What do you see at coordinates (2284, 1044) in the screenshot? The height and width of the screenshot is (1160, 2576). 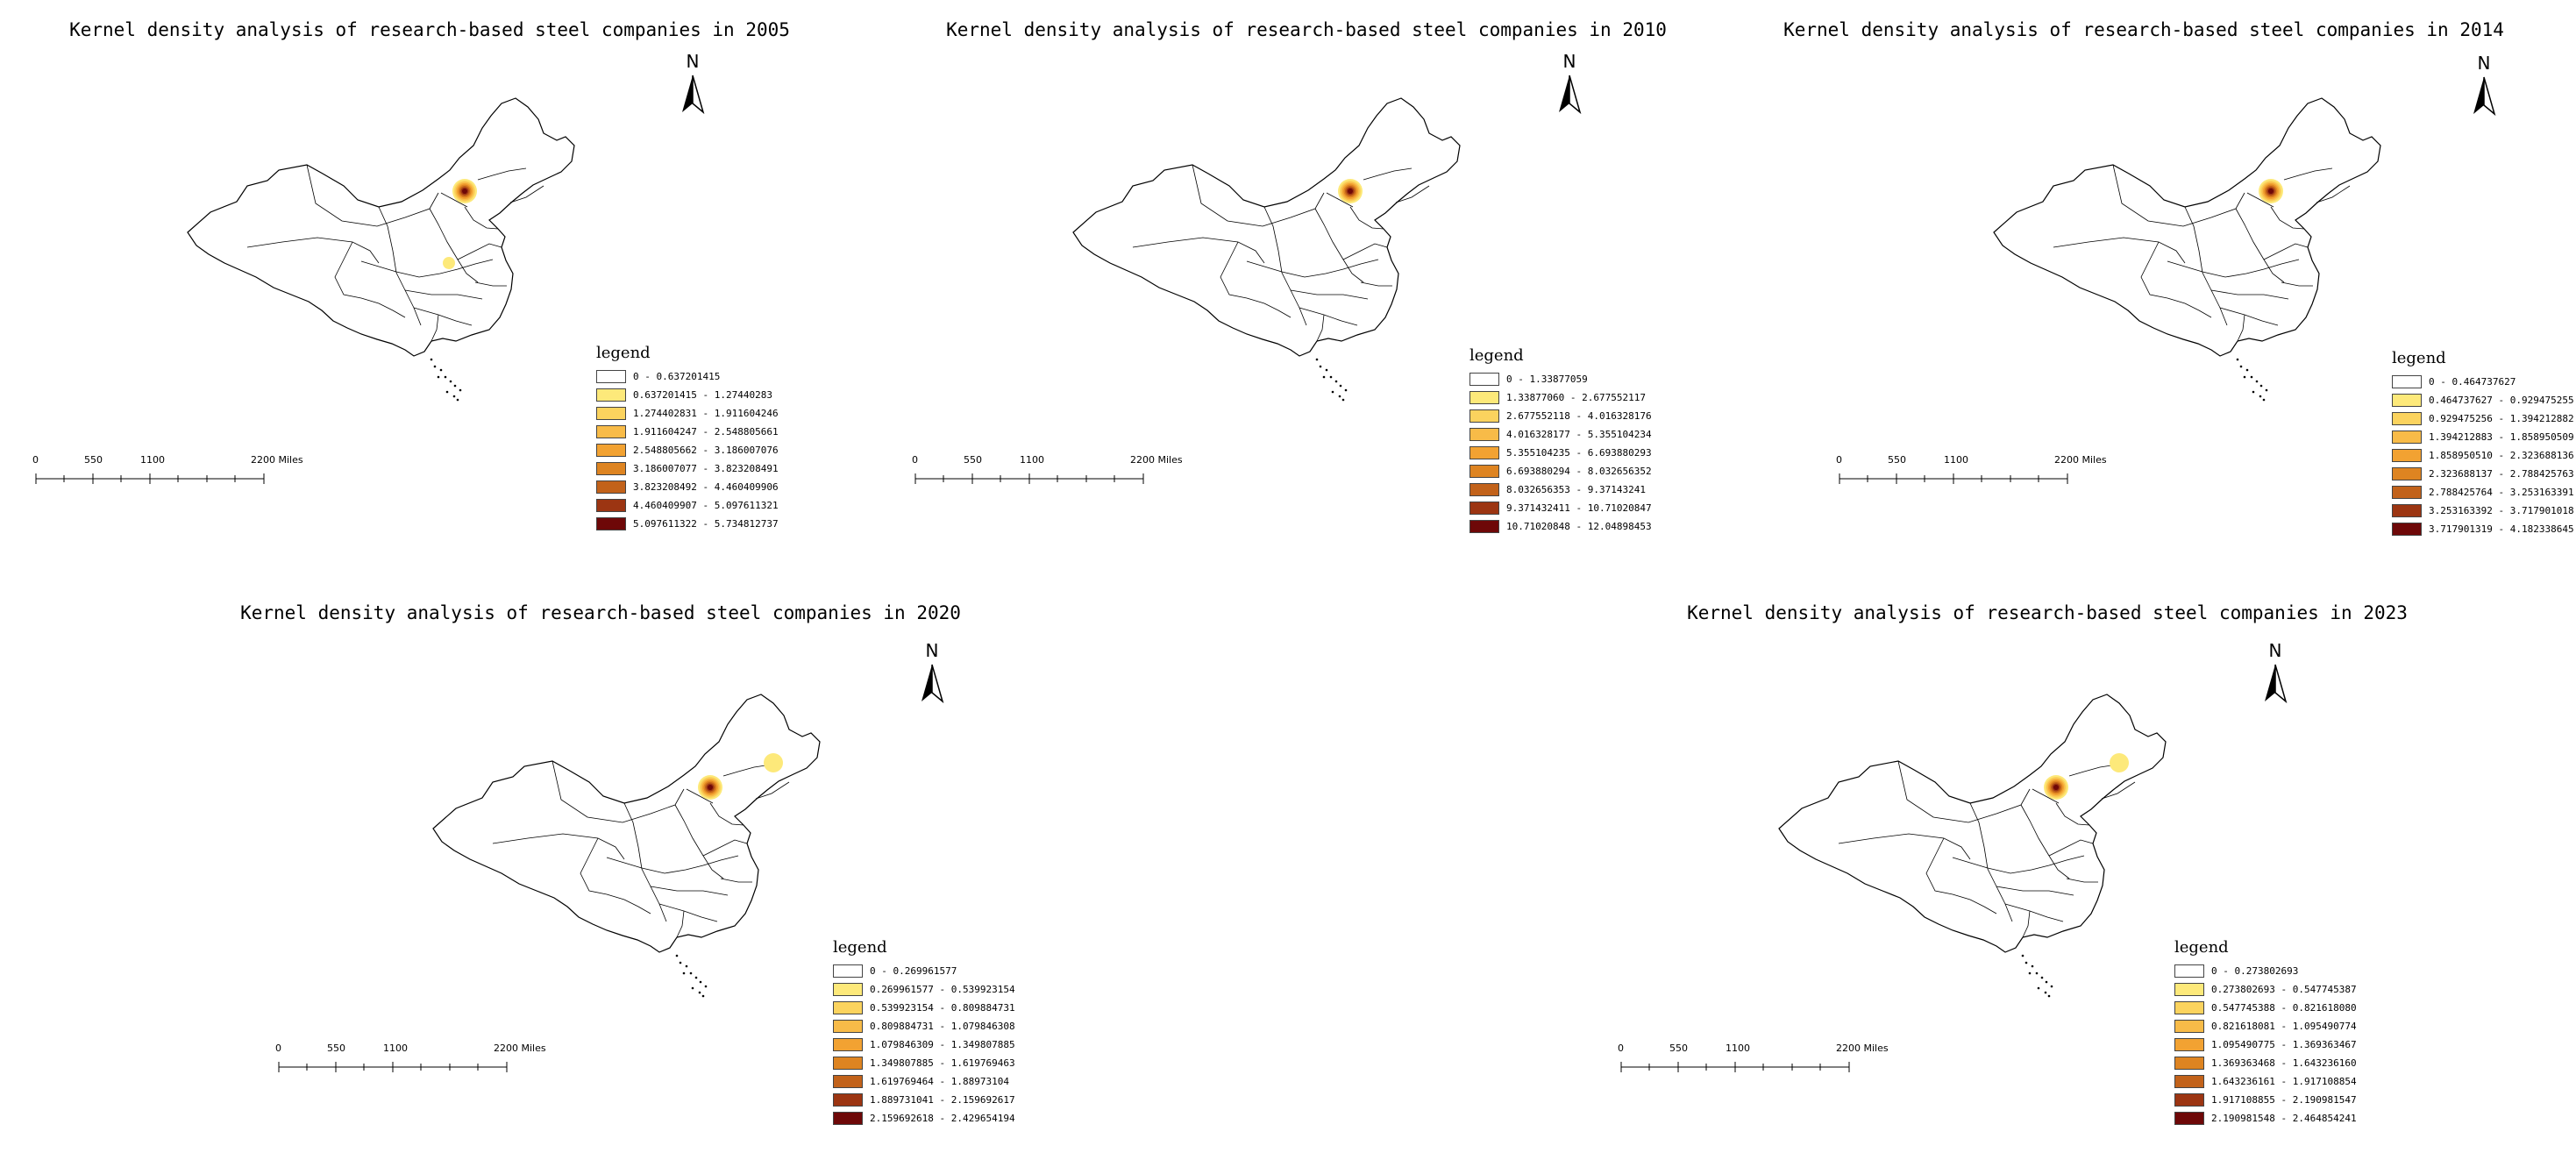 I see `legend-range-label: 1.095490775 - 1.369363467` at bounding box center [2284, 1044].